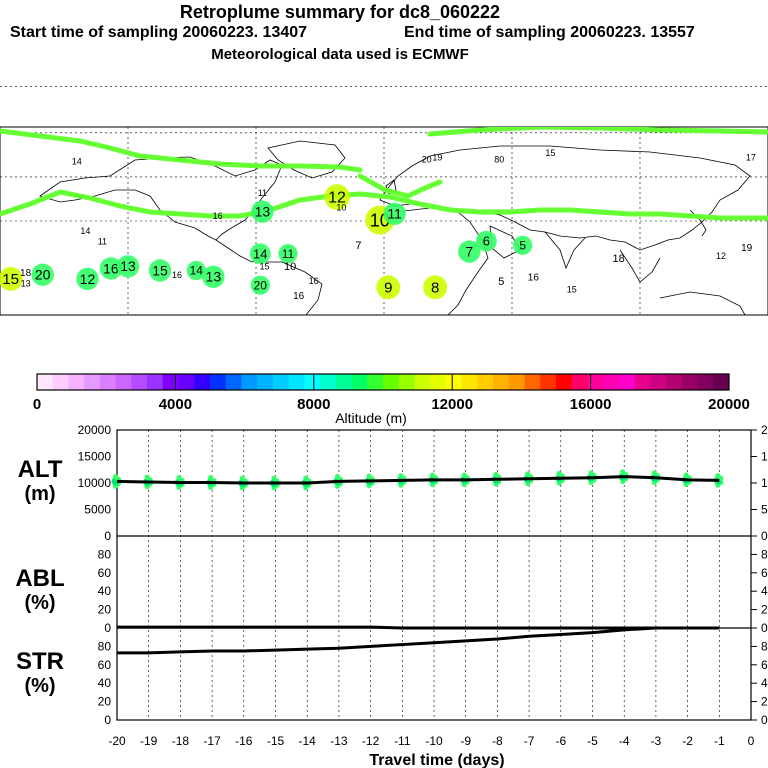 This screenshot has width=768, height=768. I want to click on x-tick-label-20: 0, so click(751, 741).